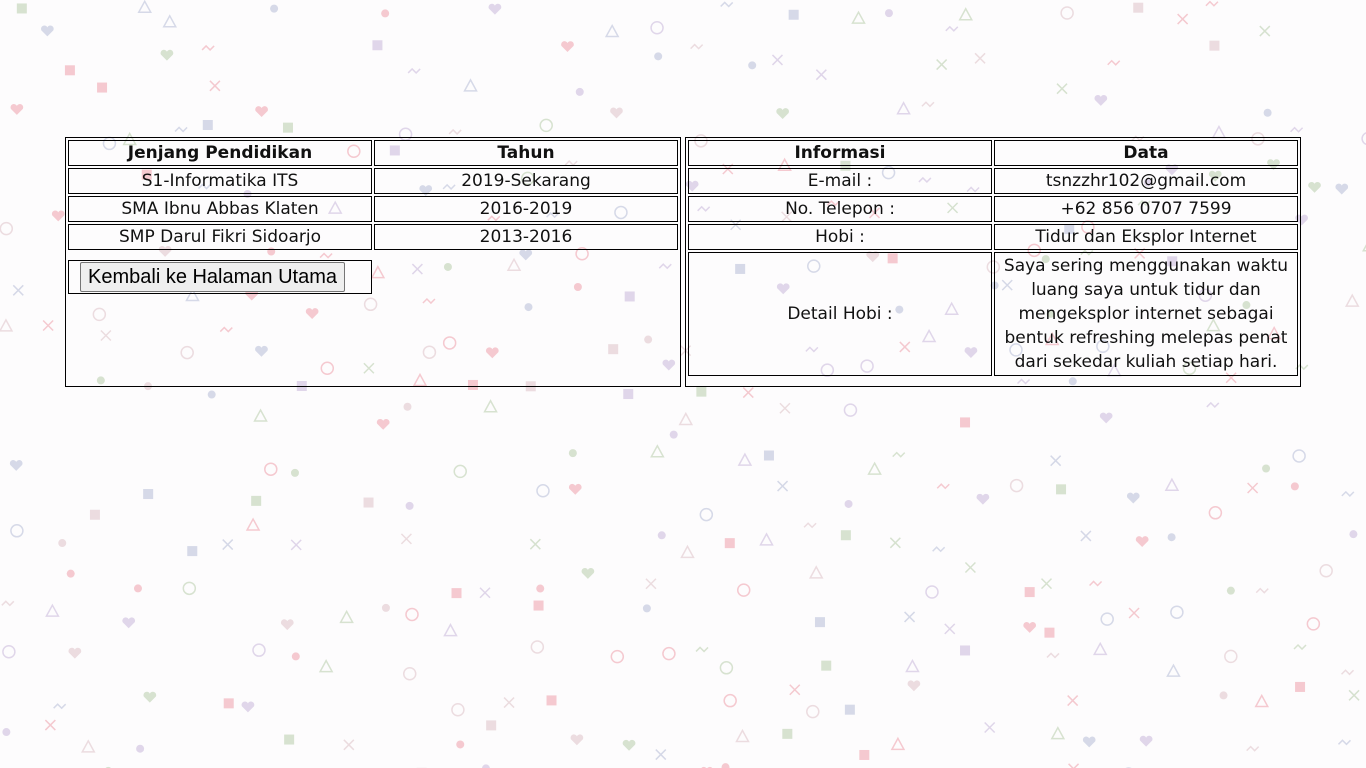 This screenshot has width=1366, height=768. I want to click on table-row: No. Telepon : +62 856 0707 7599, so click(993, 209).